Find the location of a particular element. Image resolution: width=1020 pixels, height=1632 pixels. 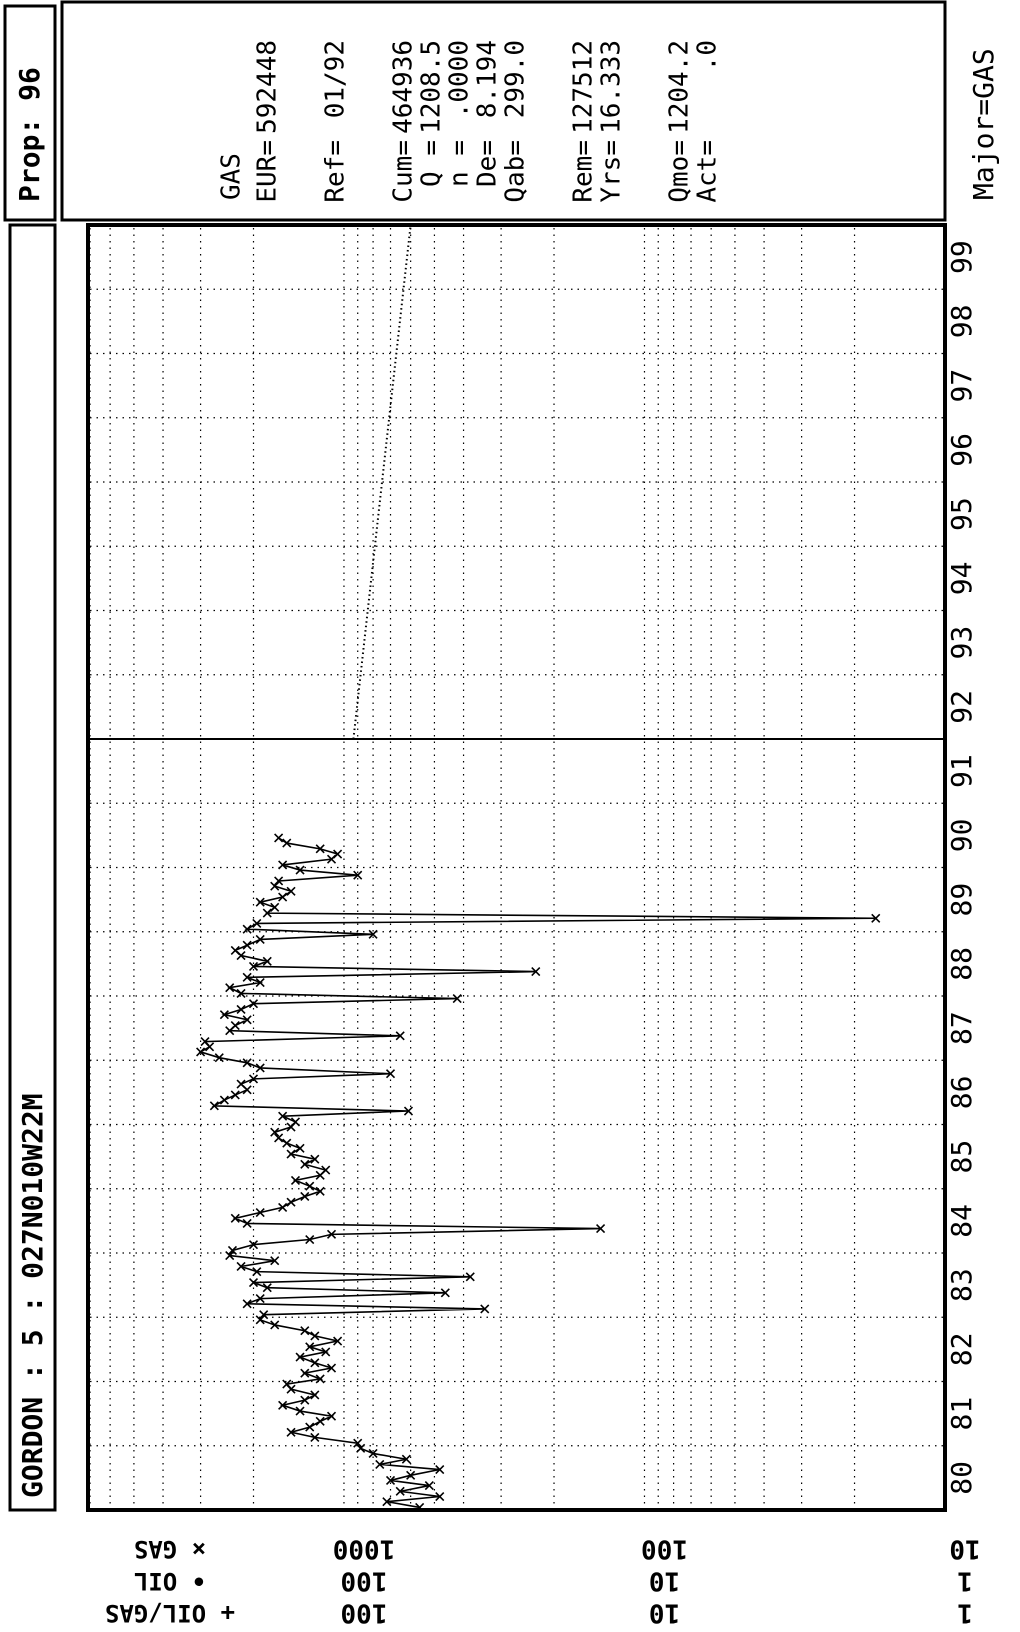

x-tick-label: 83 is located at coordinates (961, 1285).